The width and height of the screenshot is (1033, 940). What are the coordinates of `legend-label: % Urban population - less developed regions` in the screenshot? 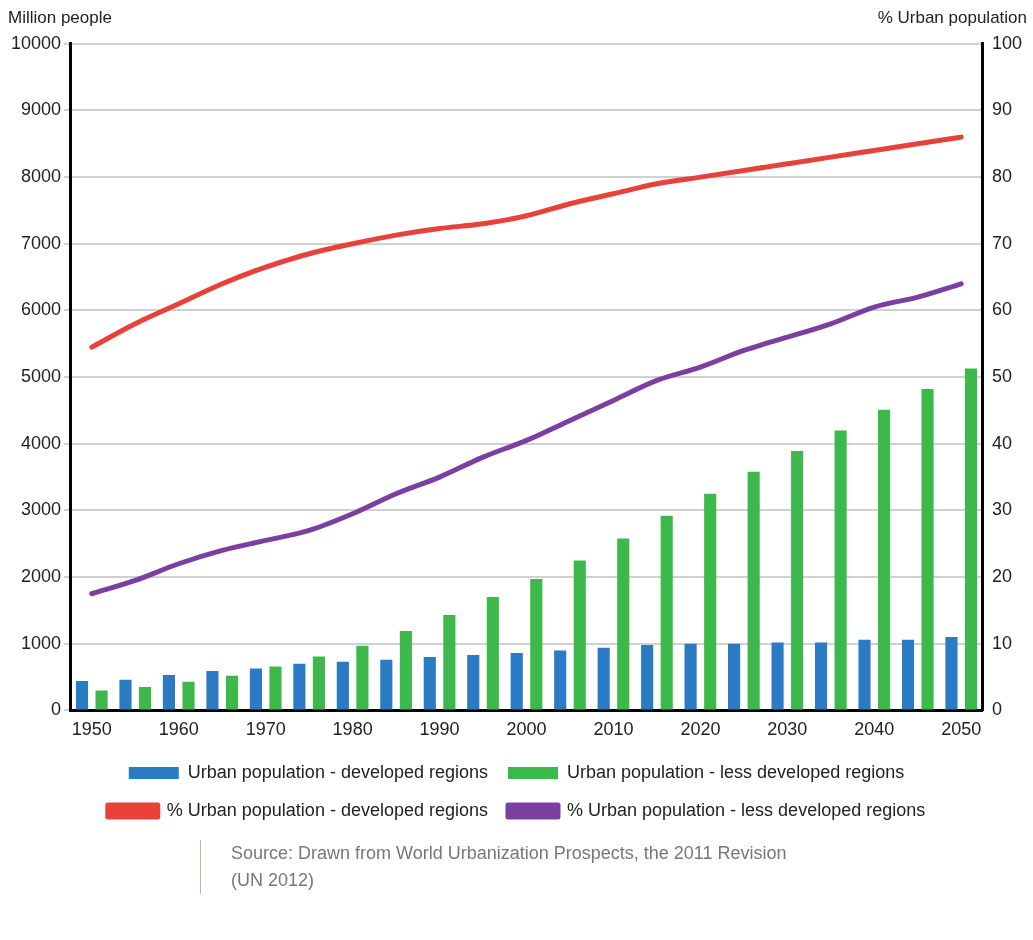 It's located at (746, 809).